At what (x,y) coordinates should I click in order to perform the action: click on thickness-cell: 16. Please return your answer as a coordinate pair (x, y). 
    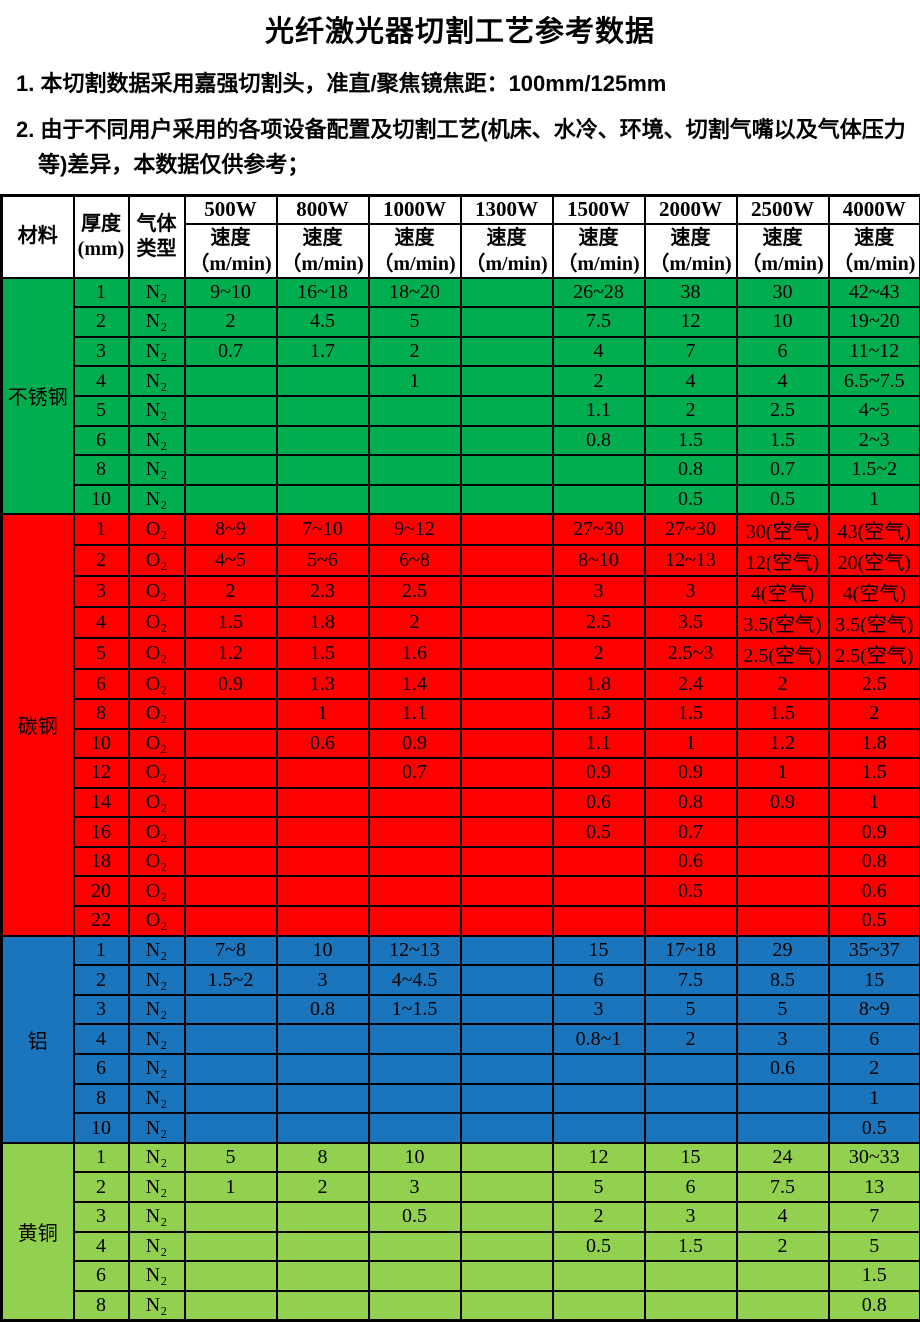
    Looking at the image, I should click on (101, 832).